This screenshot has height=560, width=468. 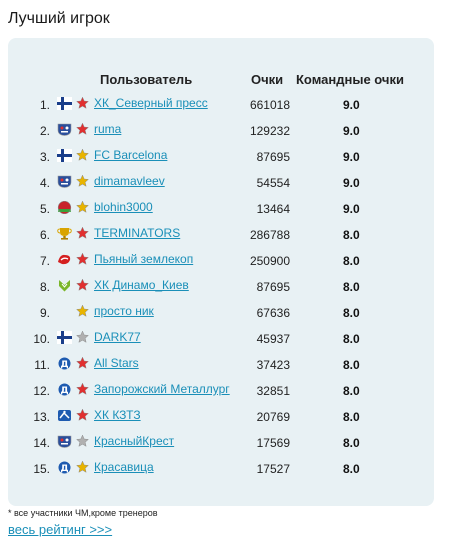 I want to click on player-points: 13464, so click(x=273, y=209).